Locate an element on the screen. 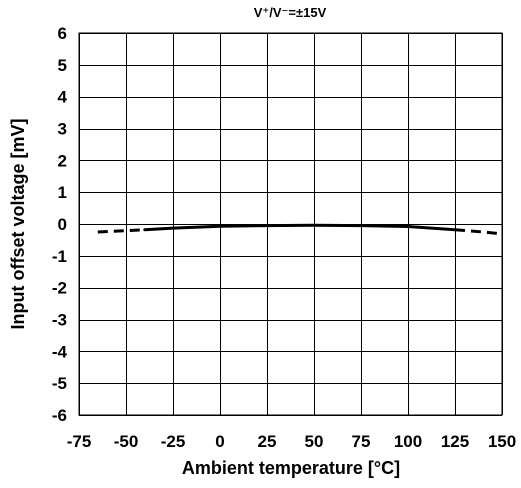 The height and width of the screenshot is (488, 521). y-tick-label: 0 is located at coordinates (62, 224).